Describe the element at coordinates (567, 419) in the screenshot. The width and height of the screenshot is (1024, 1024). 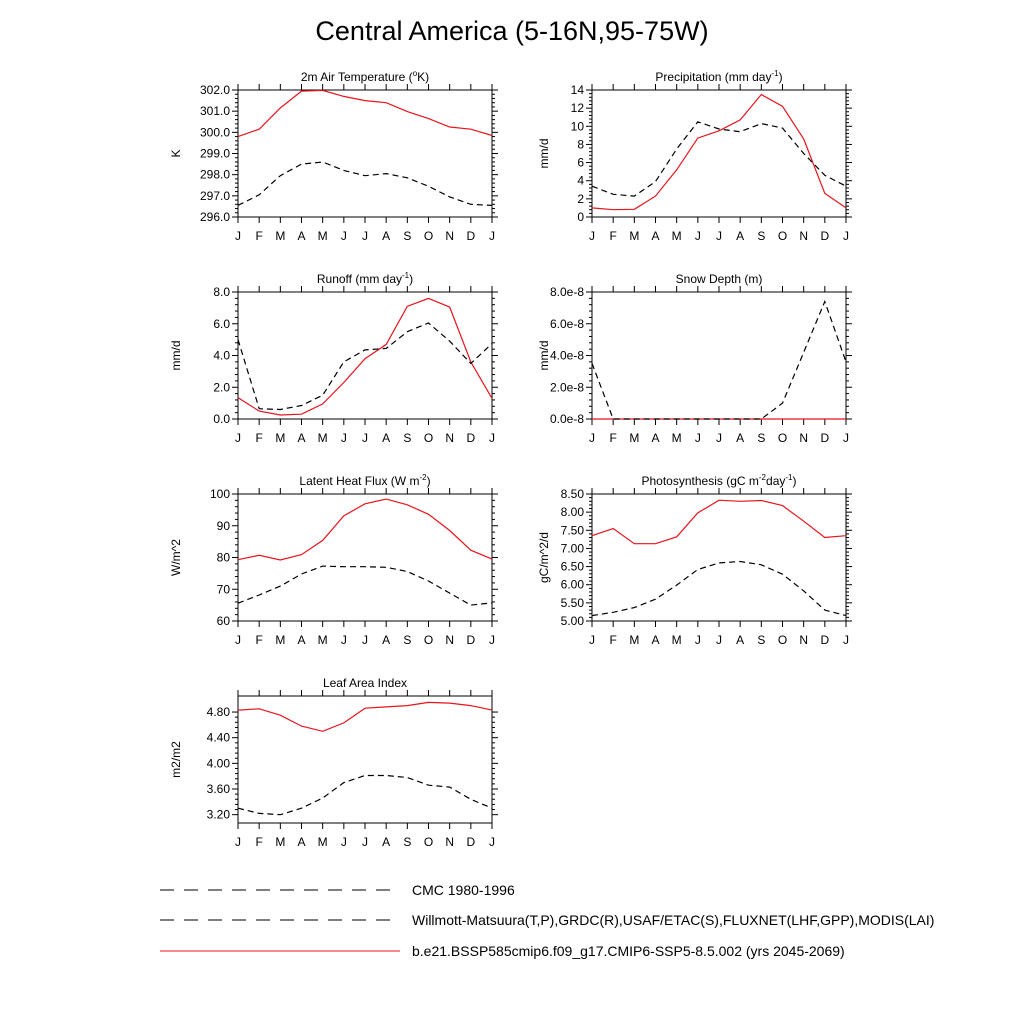
I see `y-tick-label: 0.0e-8` at that location.